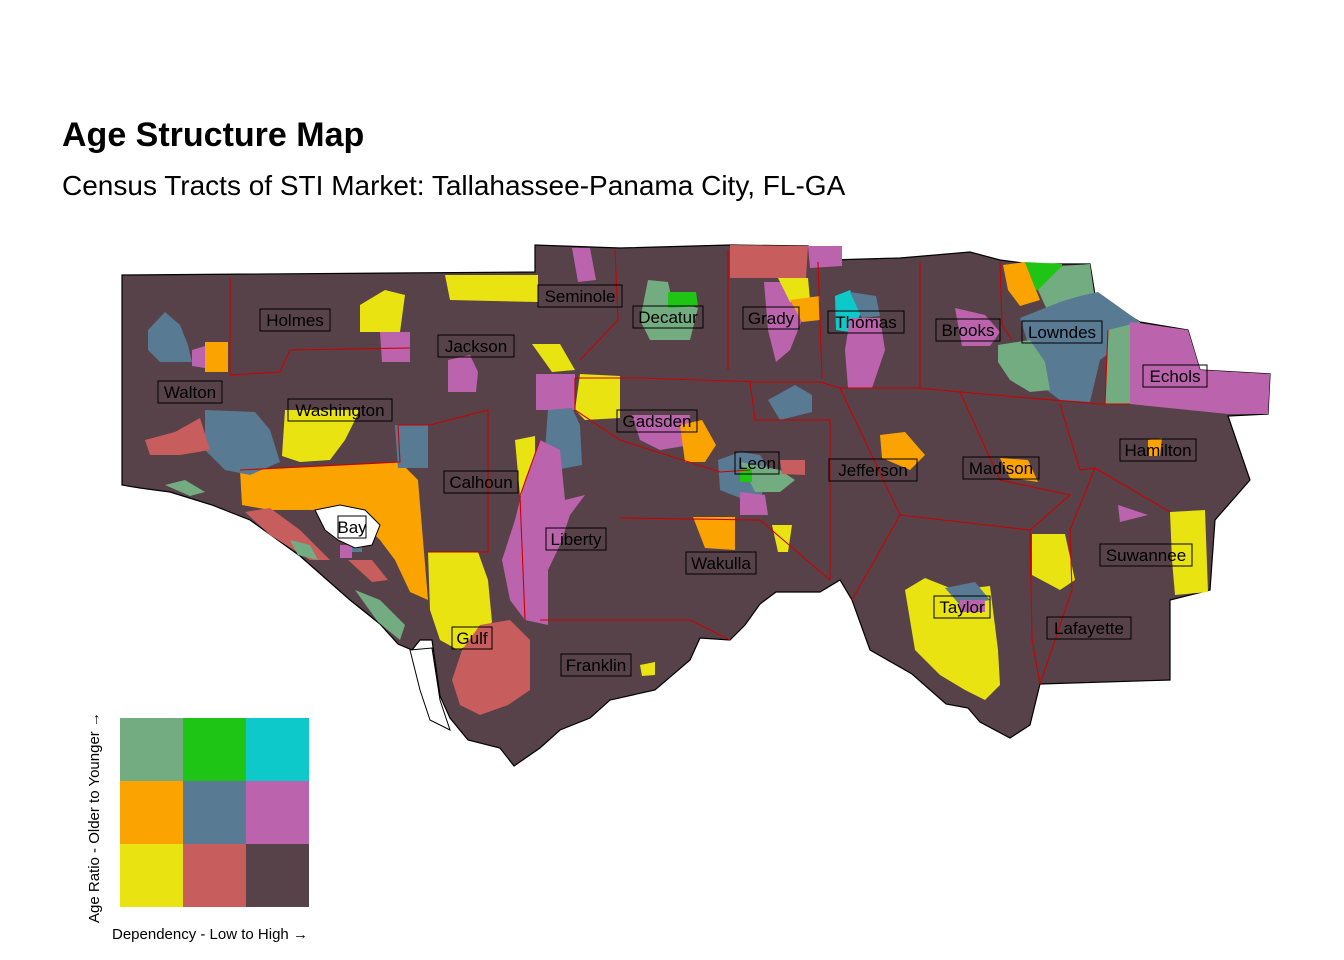  I want to click on county-name: Walton, so click(190, 392).